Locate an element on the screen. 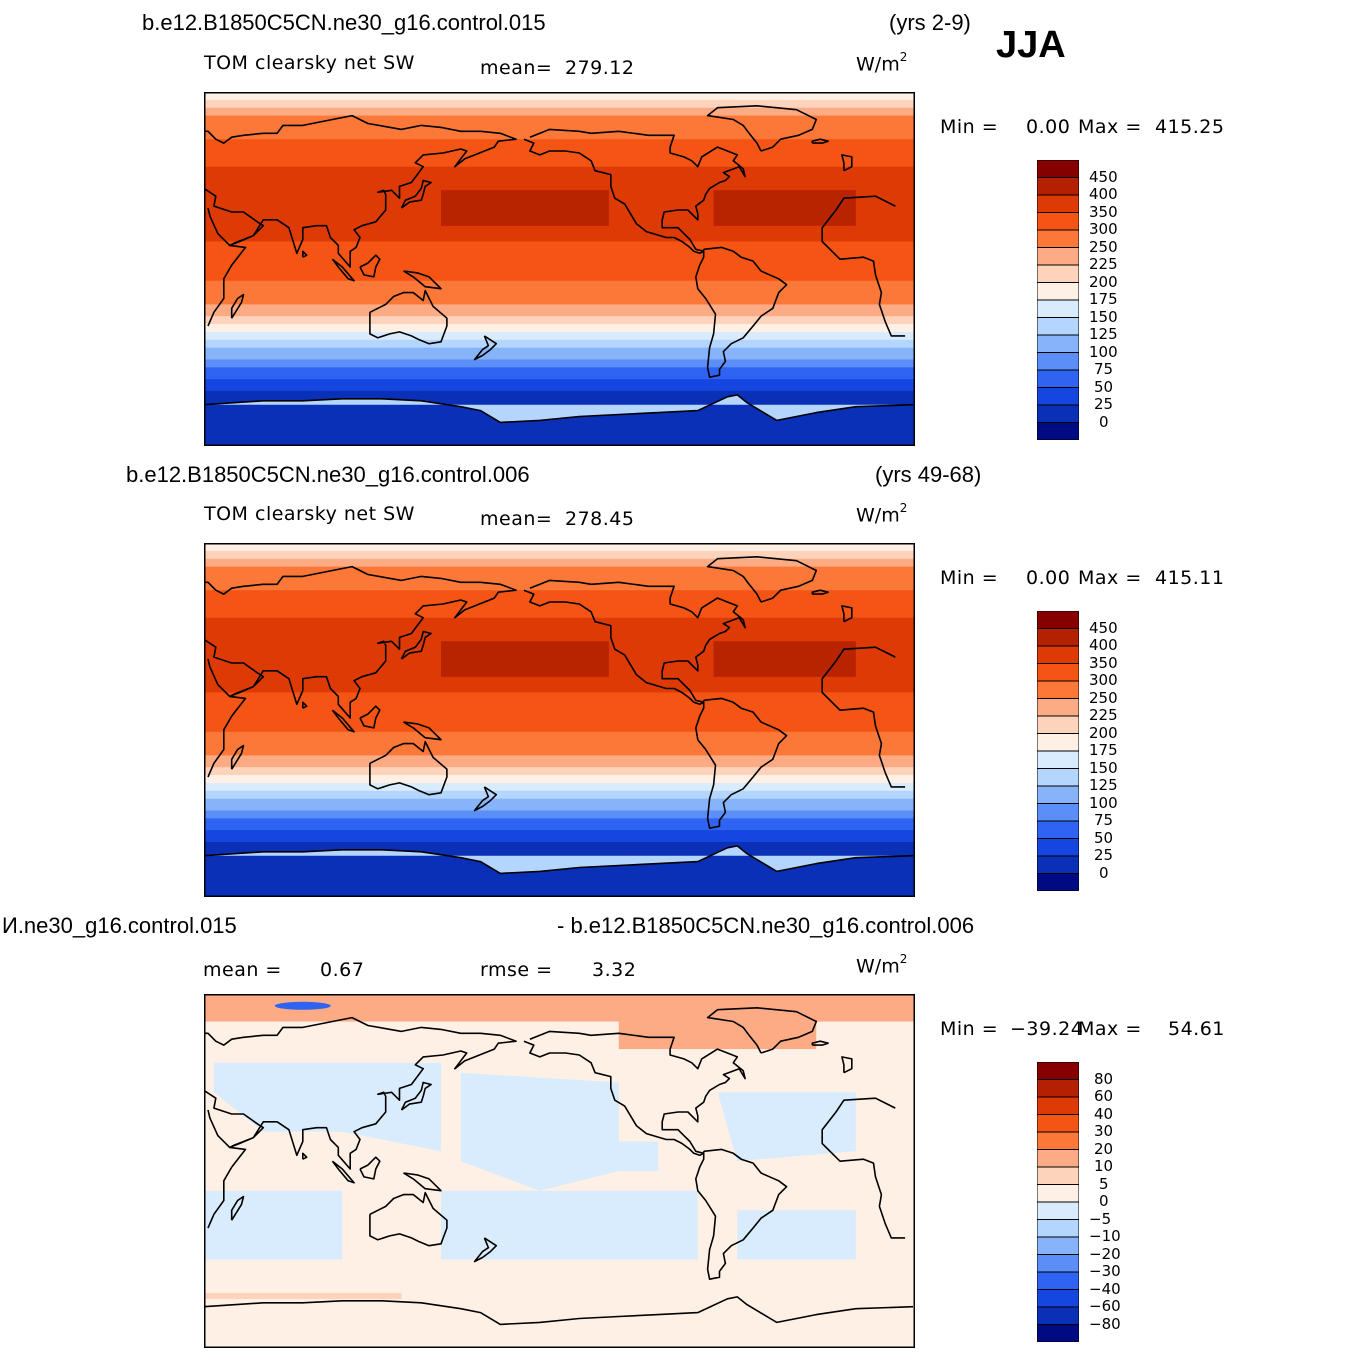 Image resolution: width=1364 pixels, height=1363 pixels. colorbar-tick-label: 75 is located at coordinates (1104, 820).